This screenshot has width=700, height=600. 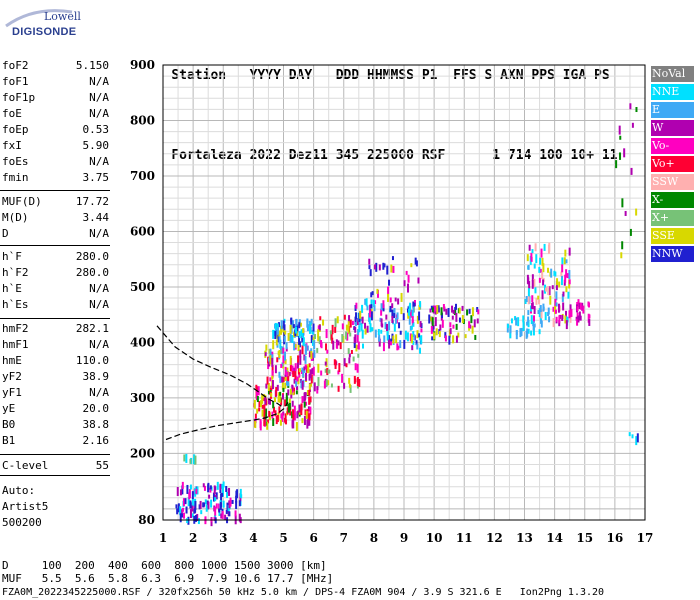 I want to click on param-row-hmf1: hmF1 N/A, so click(x=55, y=345).